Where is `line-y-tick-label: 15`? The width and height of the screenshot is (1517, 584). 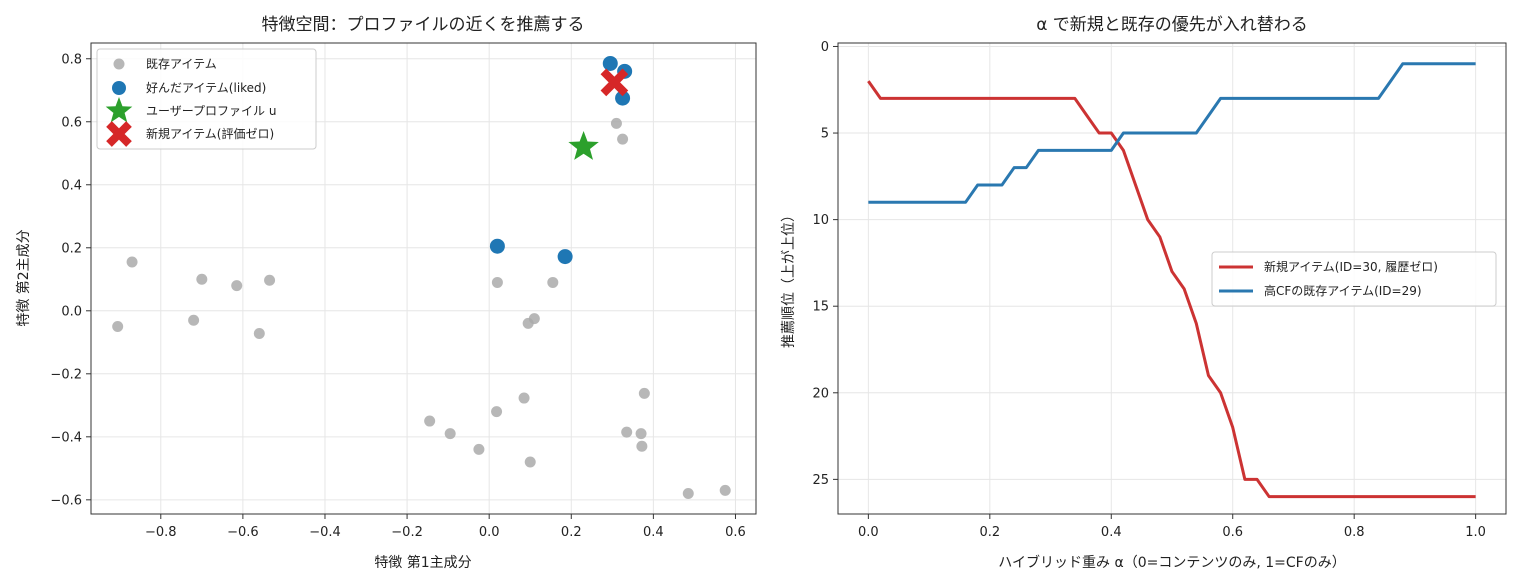 line-y-tick-label: 15 is located at coordinates (820, 307).